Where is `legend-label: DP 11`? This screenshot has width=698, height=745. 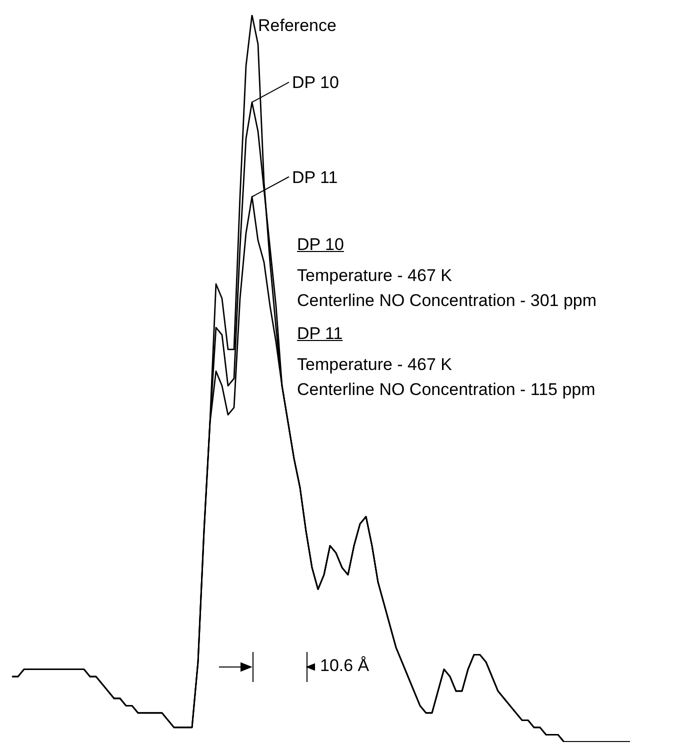 legend-label: DP 11 is located at coordinates (315, 177).